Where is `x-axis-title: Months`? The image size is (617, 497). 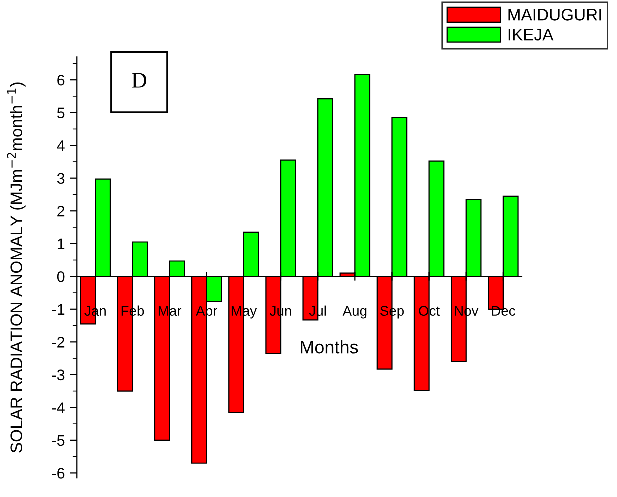 x-axis-title: Months is located at coordinates (329, 347).